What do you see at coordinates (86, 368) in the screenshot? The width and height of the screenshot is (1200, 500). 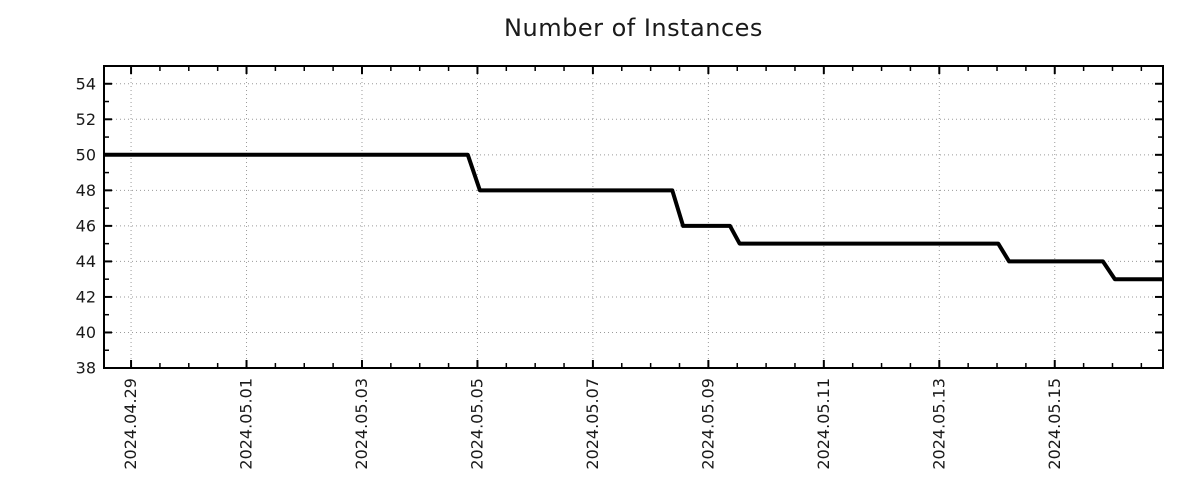 I see `y-tick-label: 38` at bounding box center [86, 368].